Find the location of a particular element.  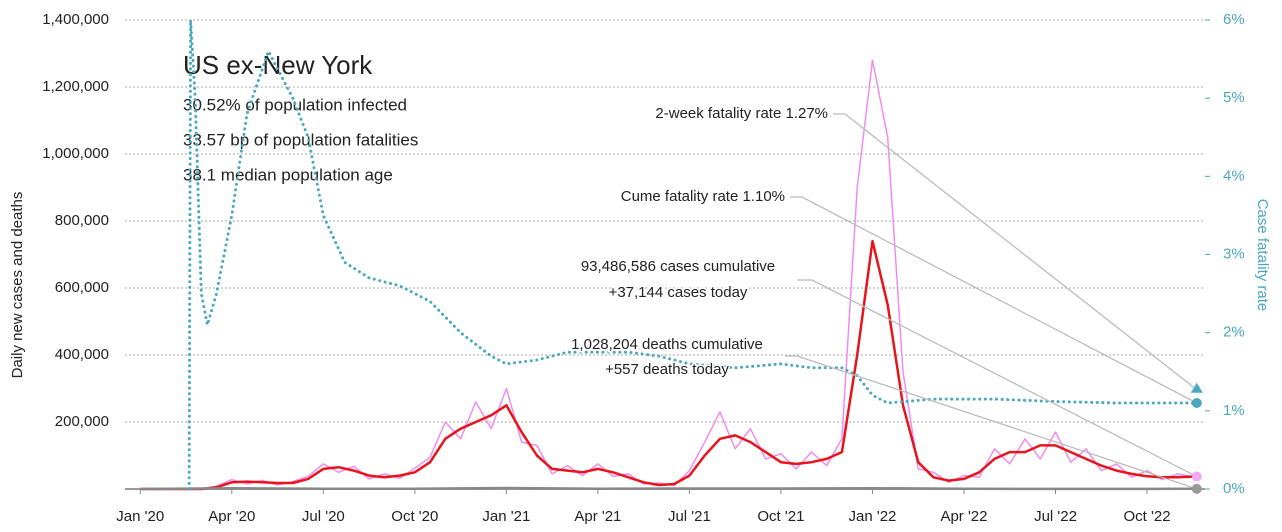

y-tick-label: 1,200,000 is located at coordinates (75, 86).